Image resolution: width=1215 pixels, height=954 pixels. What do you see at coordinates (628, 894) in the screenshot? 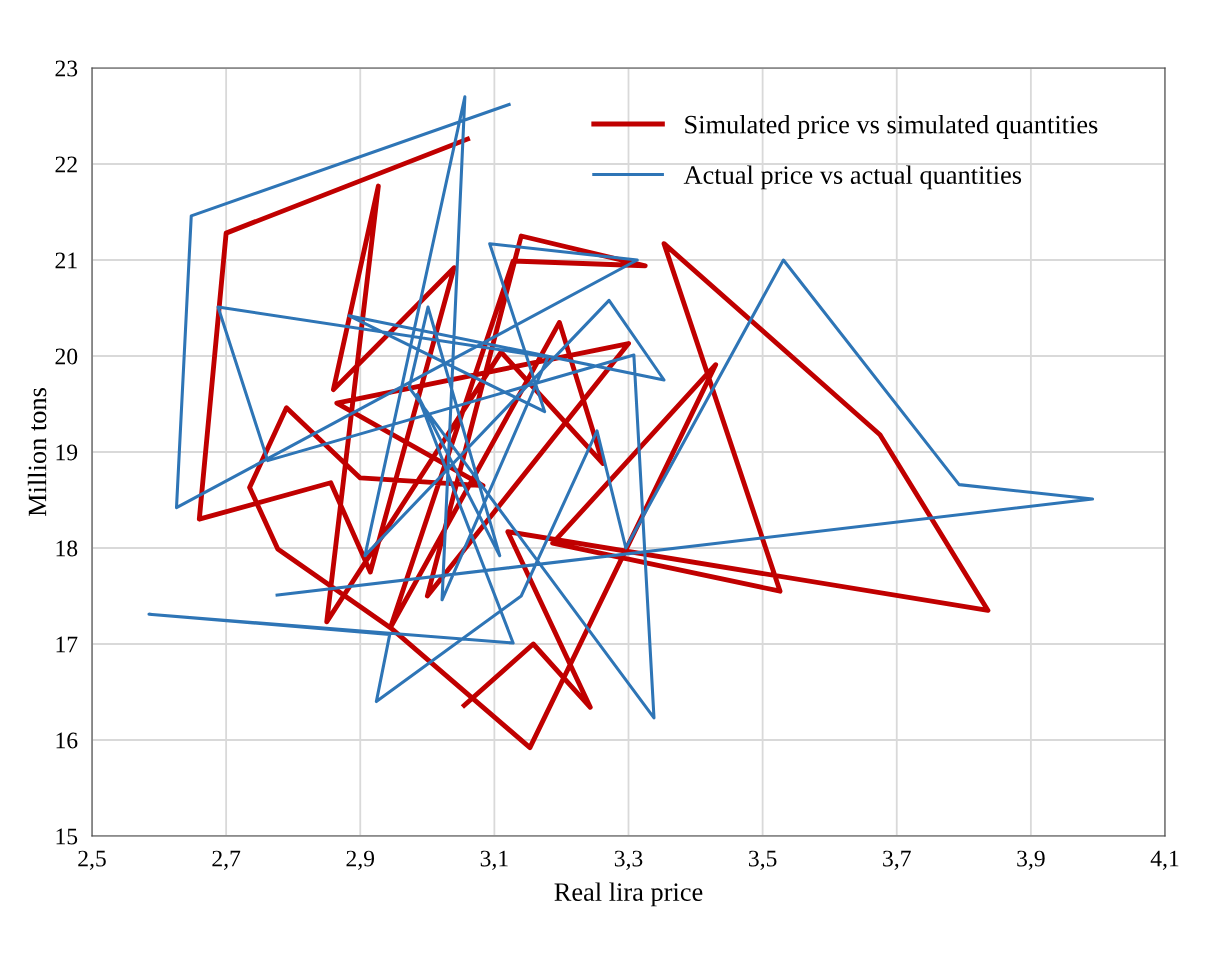
I see `x-axis-title: Real lira price` at bounding box center [628, 894].